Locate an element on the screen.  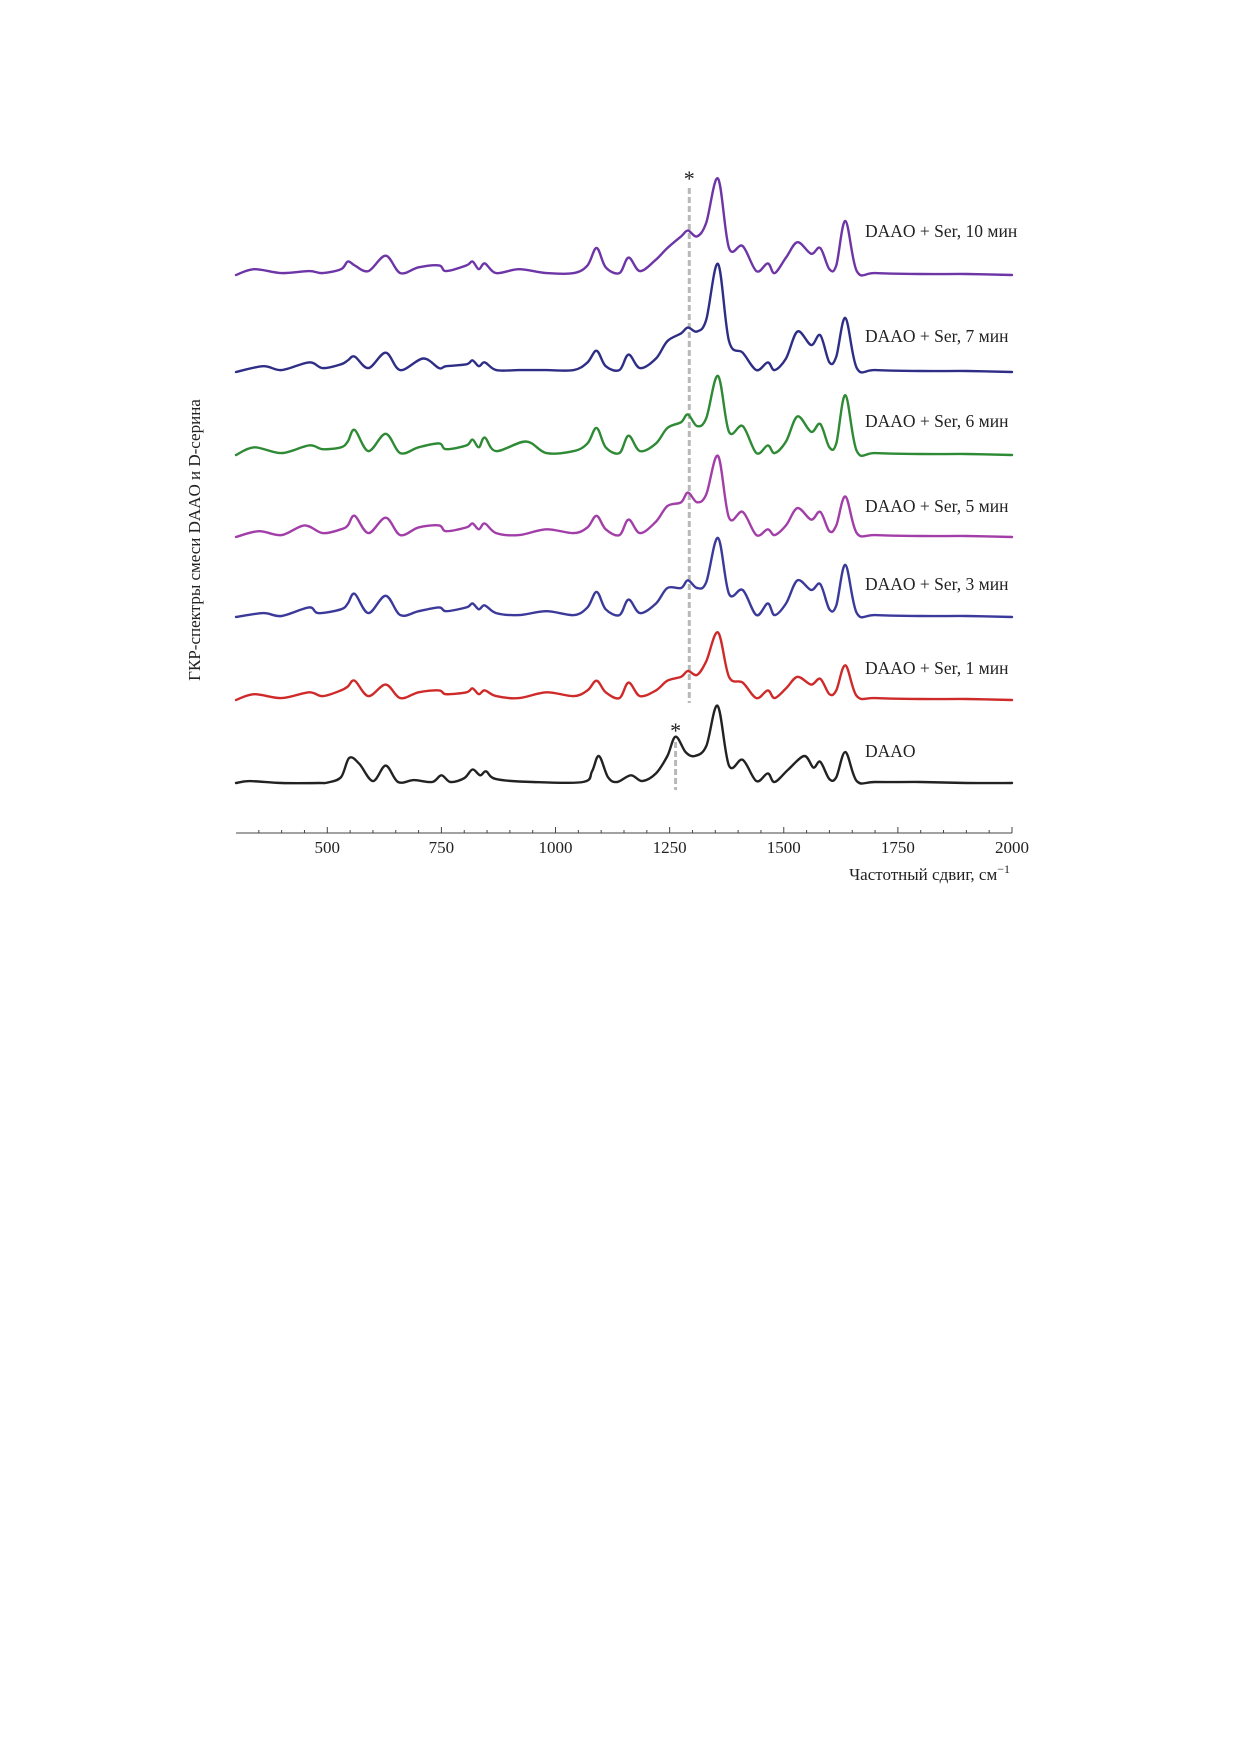
series-label: DAAO + Ser, 10 мин is located at coordinates (941, 231).